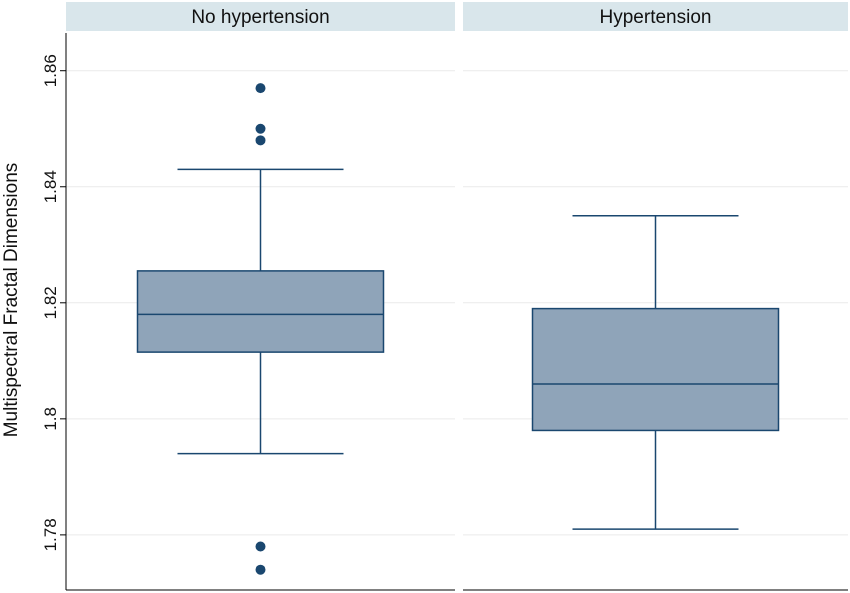 The width and height of the screenshot is (850, 593). I want to click on y-tick-label: 1.84, so click(50, 186).